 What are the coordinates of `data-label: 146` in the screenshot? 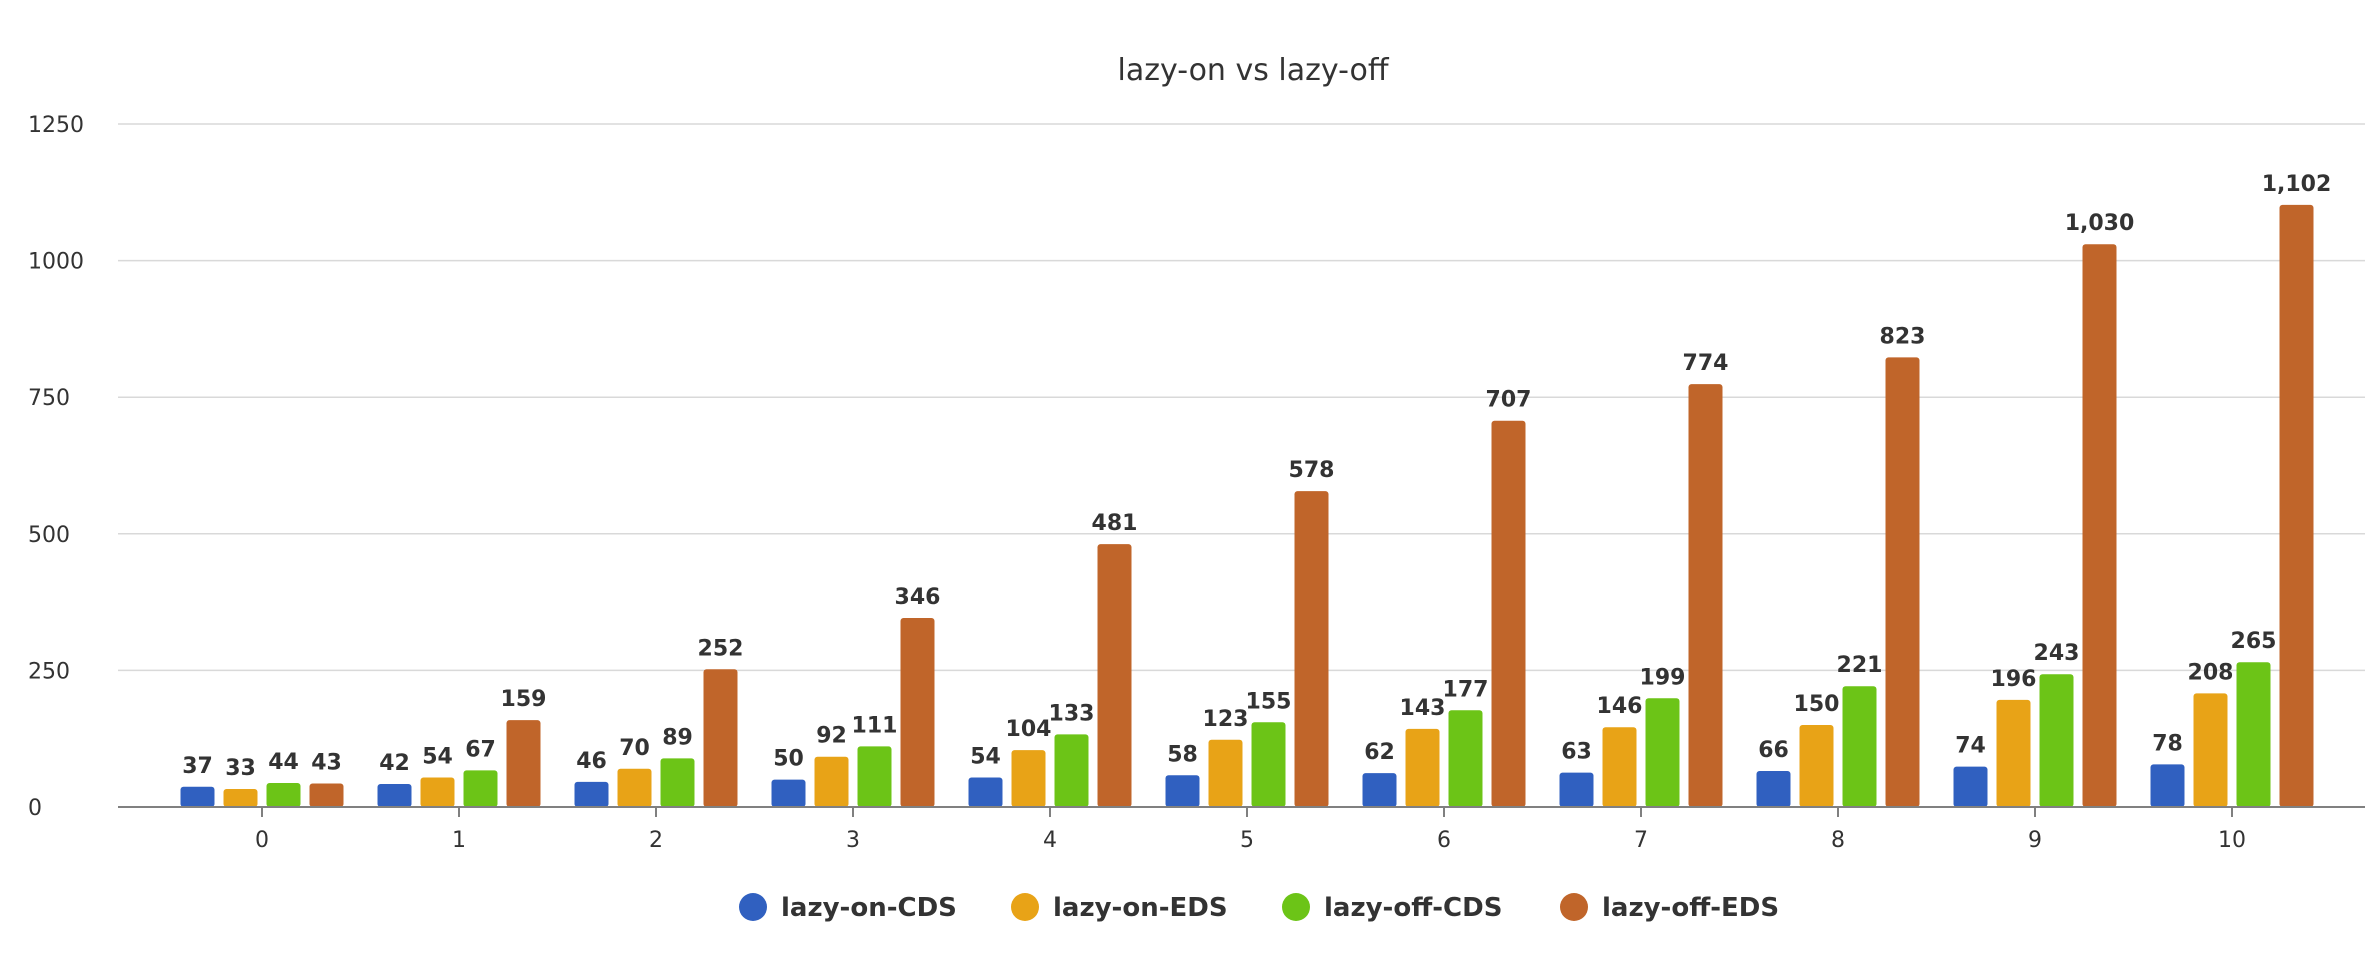 It's located at (1620, 706).